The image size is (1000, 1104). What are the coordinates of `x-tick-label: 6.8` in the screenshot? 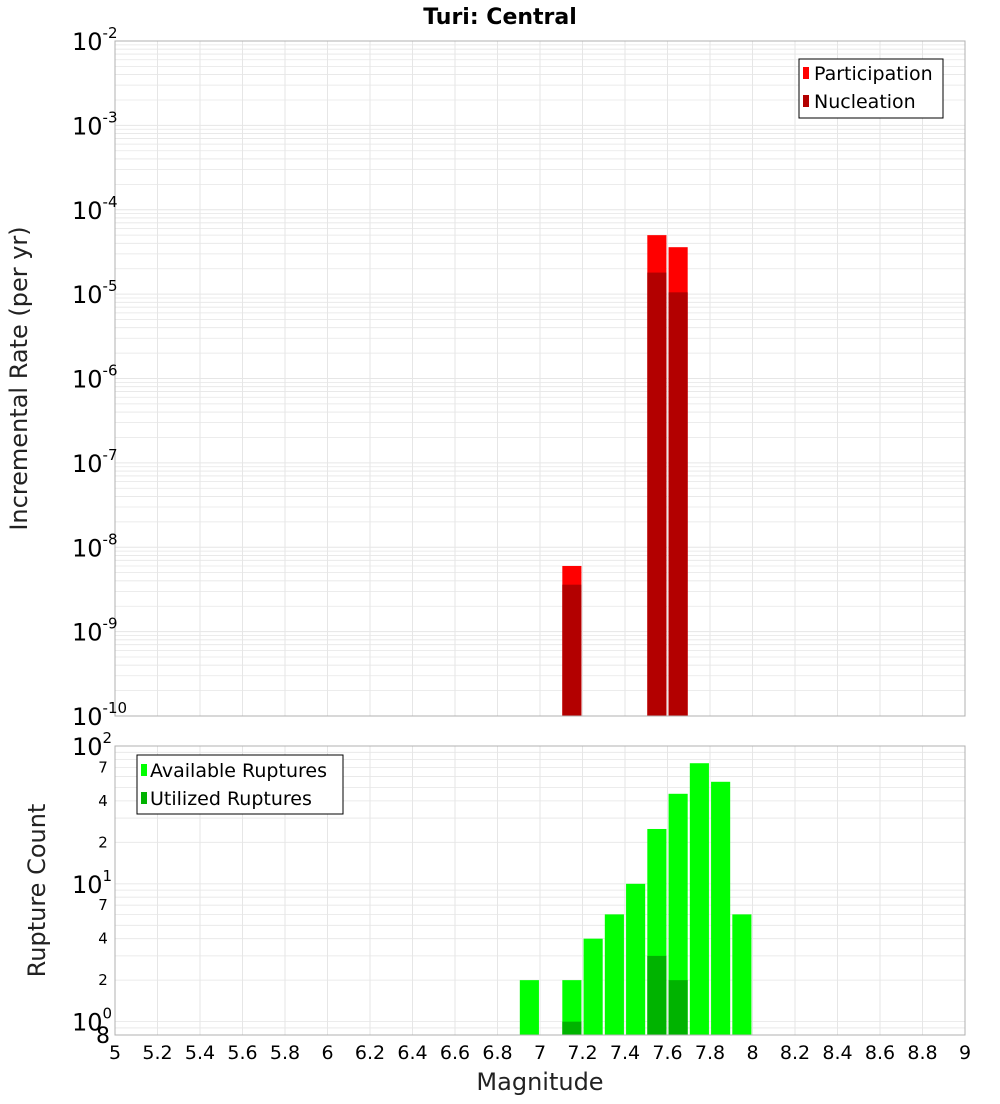 It's located at (497, 1053).